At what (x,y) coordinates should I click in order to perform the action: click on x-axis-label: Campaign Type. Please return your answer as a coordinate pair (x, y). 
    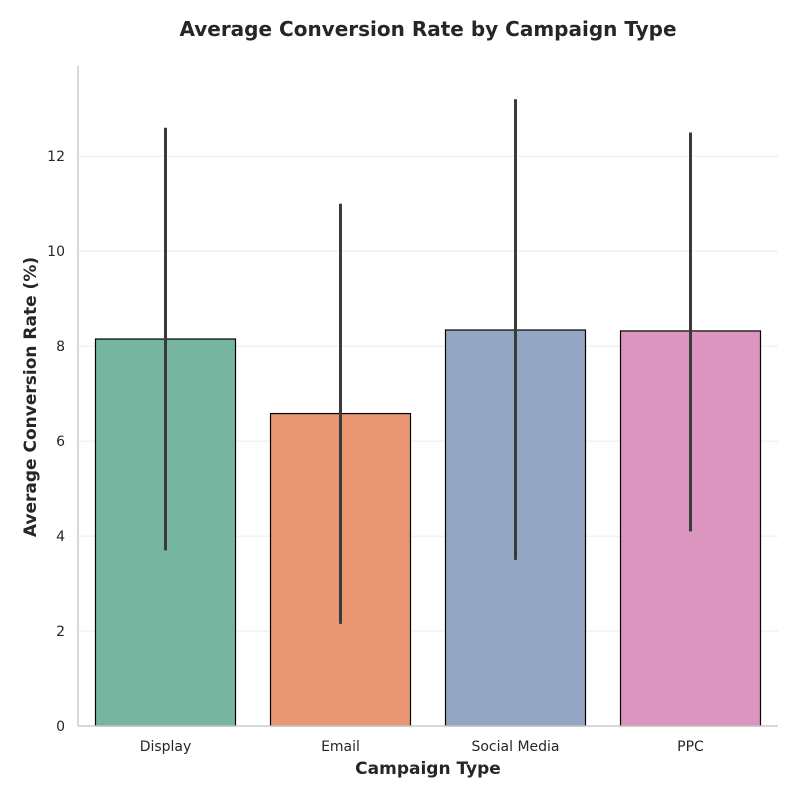
    Looking at the image, I should click on (428, 769).